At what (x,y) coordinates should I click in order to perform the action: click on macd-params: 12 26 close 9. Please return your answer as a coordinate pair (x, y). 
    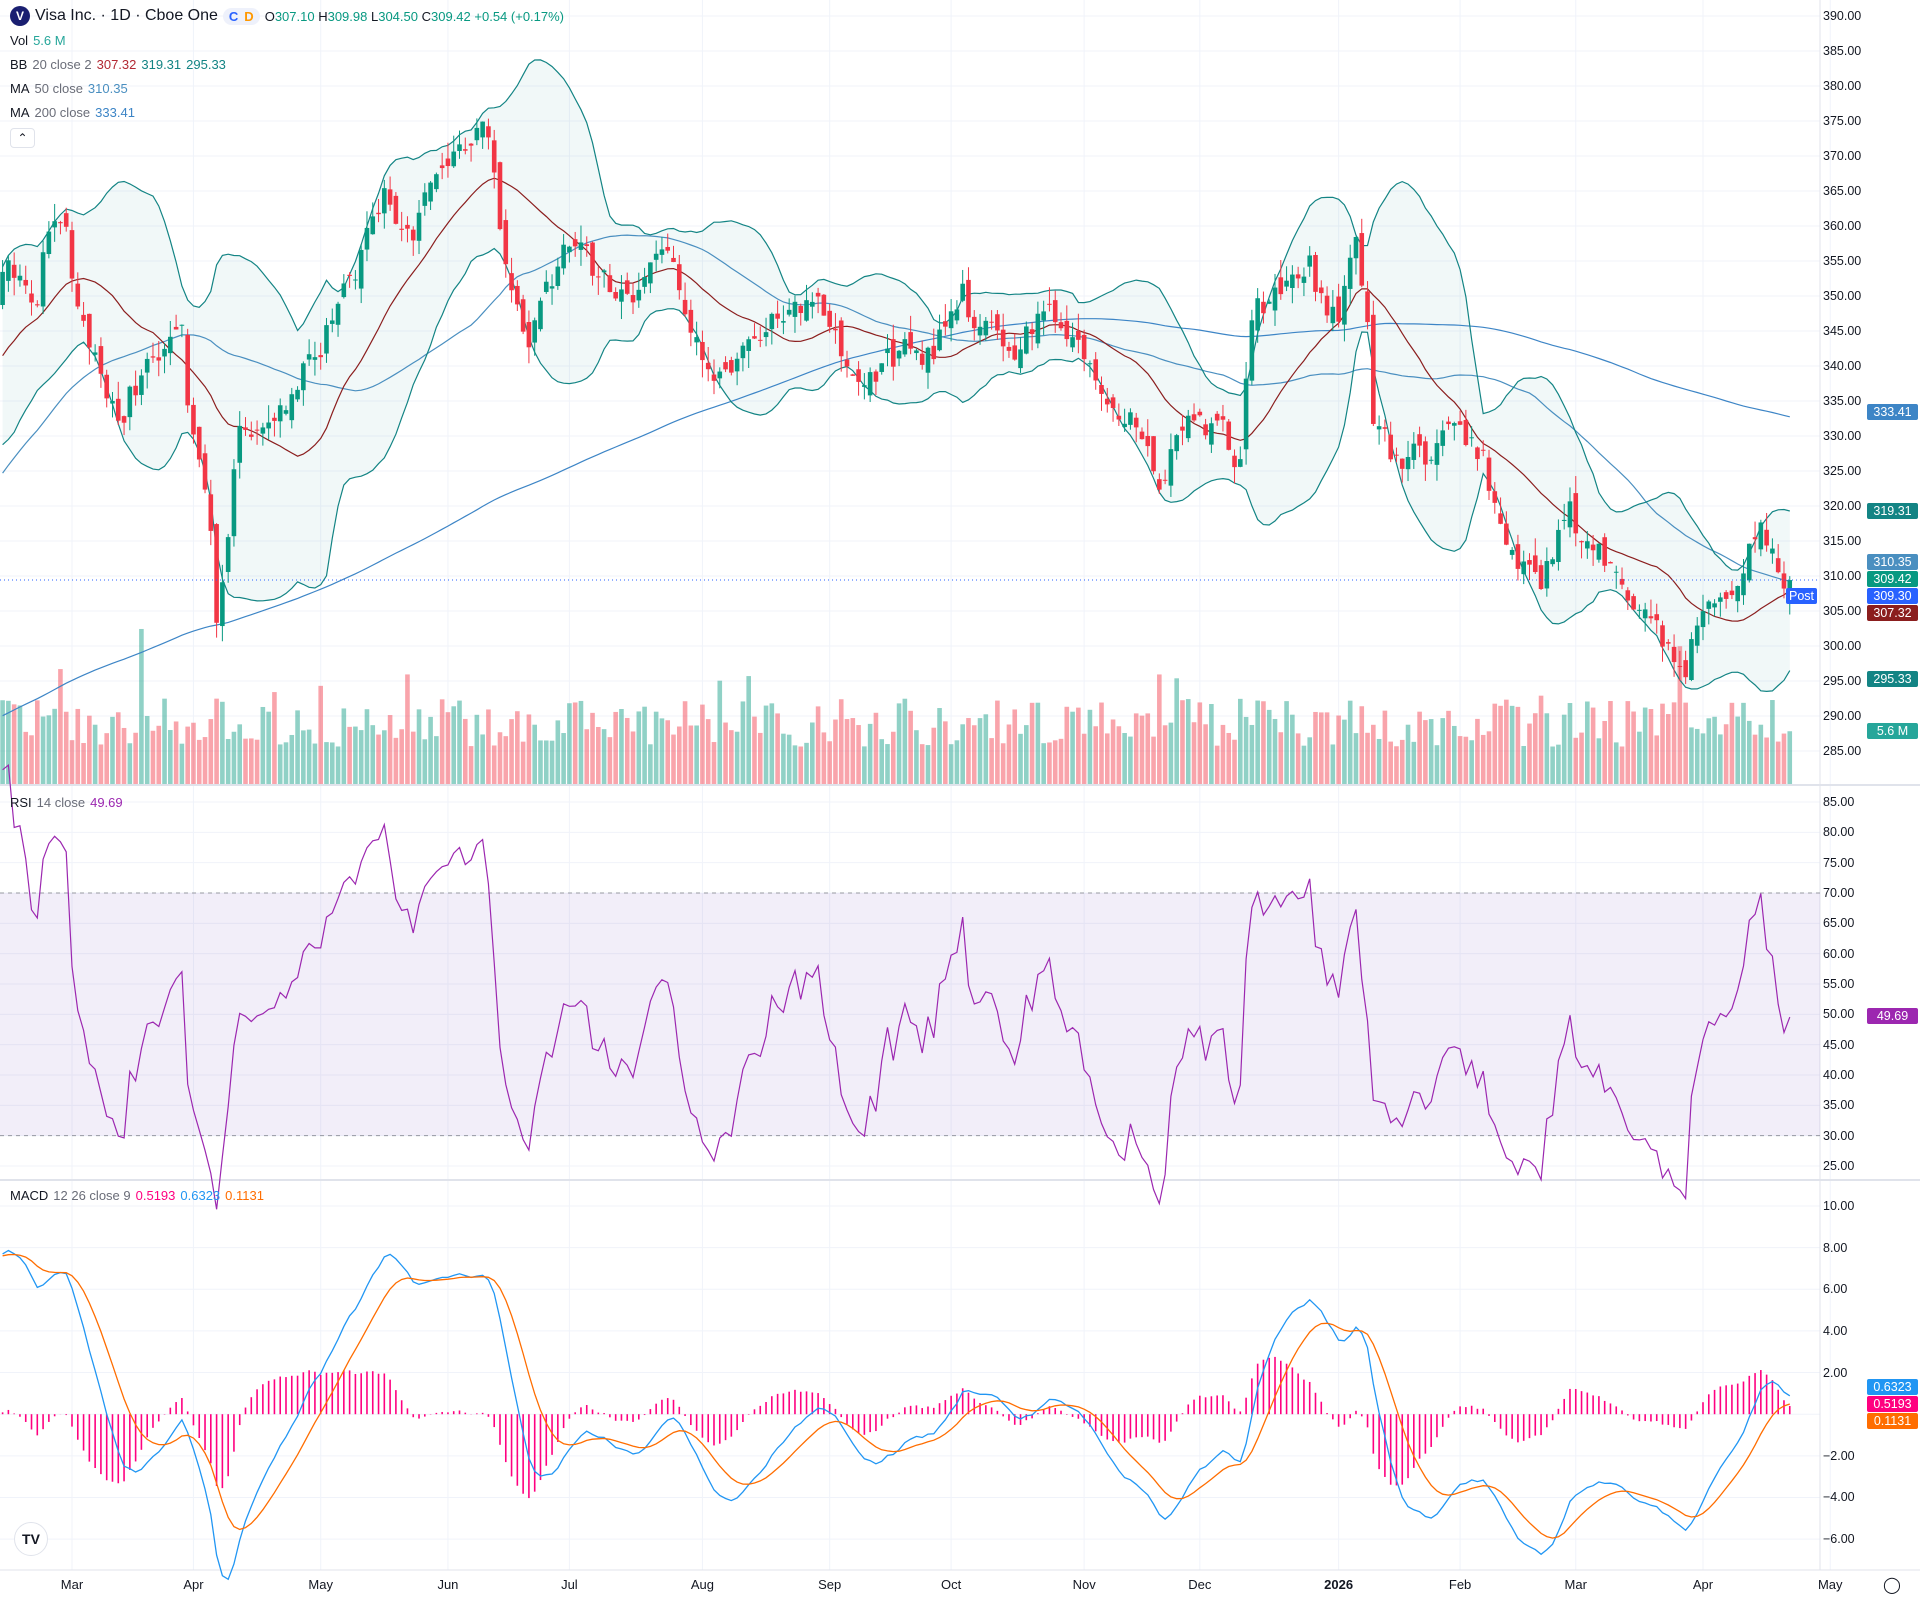
    Looking at the image, I should click on (92, 1195).